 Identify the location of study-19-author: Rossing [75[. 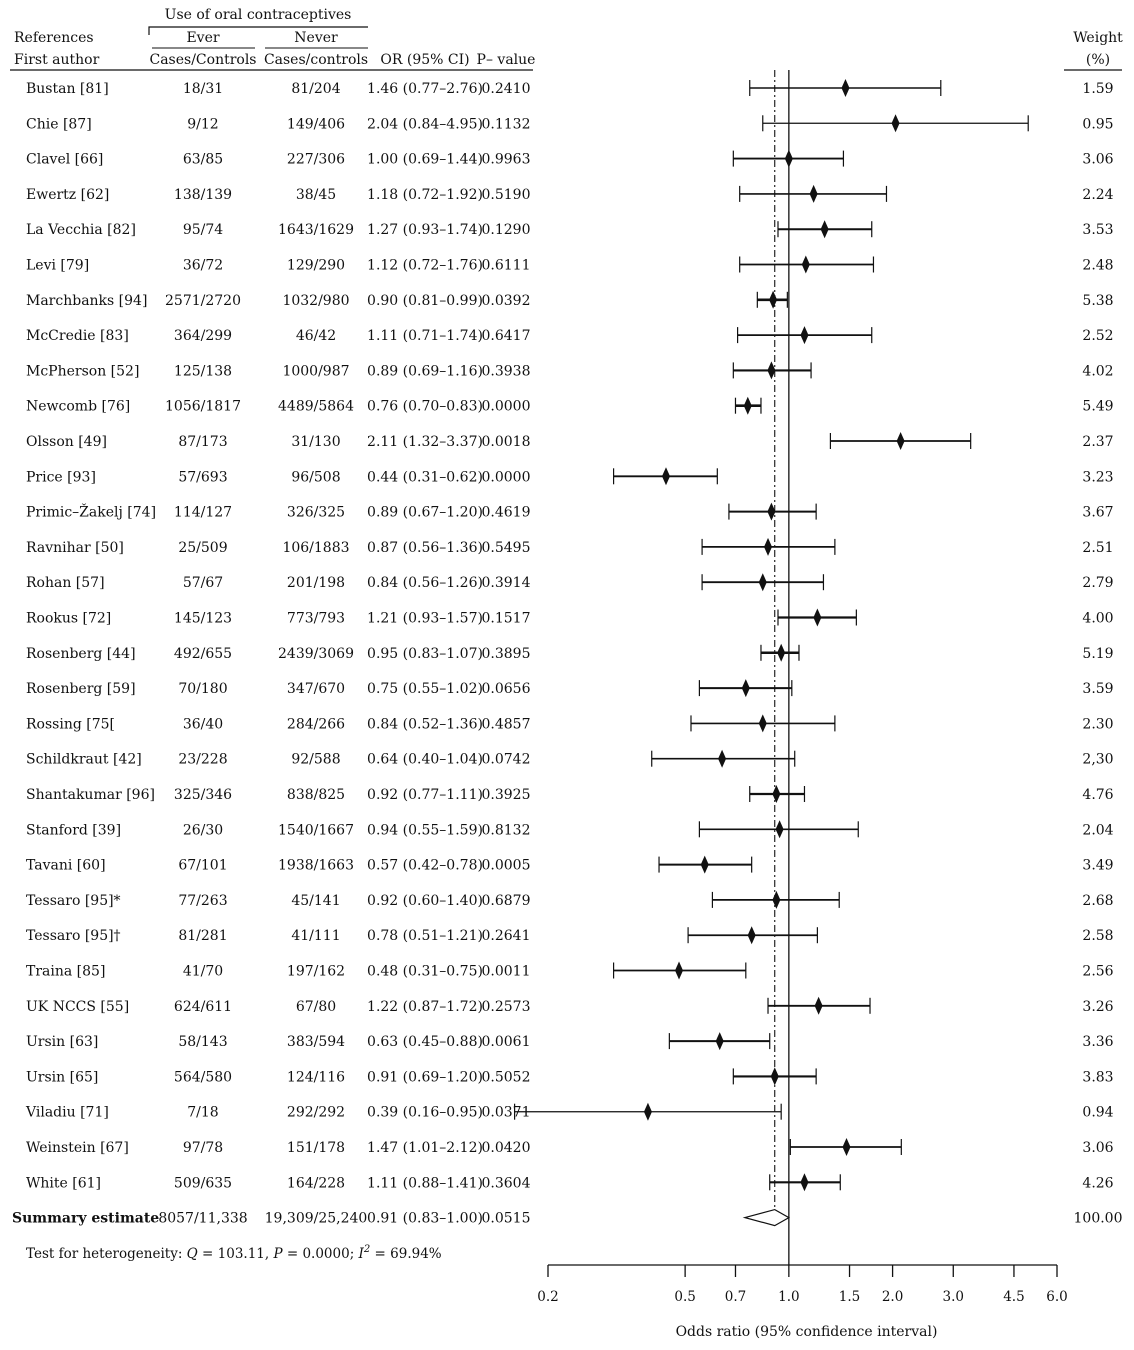
(70, 724).